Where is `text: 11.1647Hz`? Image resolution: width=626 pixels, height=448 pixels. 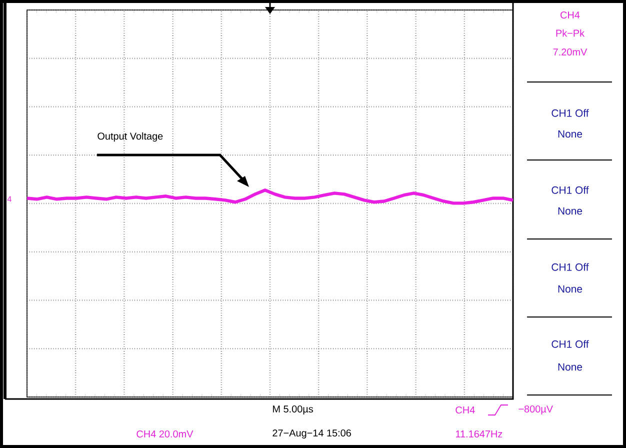
text: 11.1647Hz is located at coordinates (479, 434).